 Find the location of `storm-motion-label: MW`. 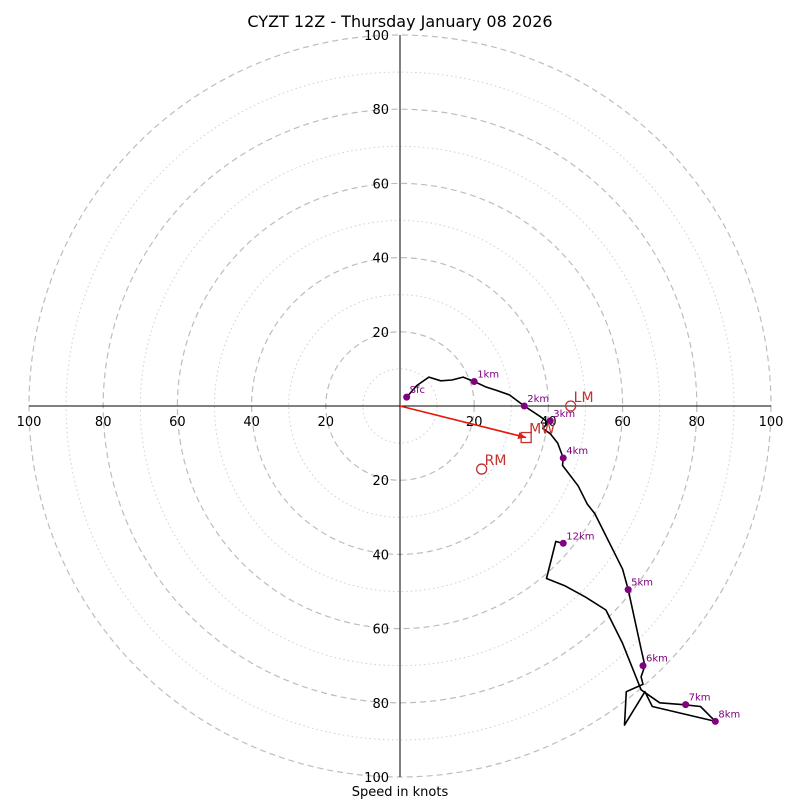

storm-motion-label: MW is located at coordinates (542, 430).